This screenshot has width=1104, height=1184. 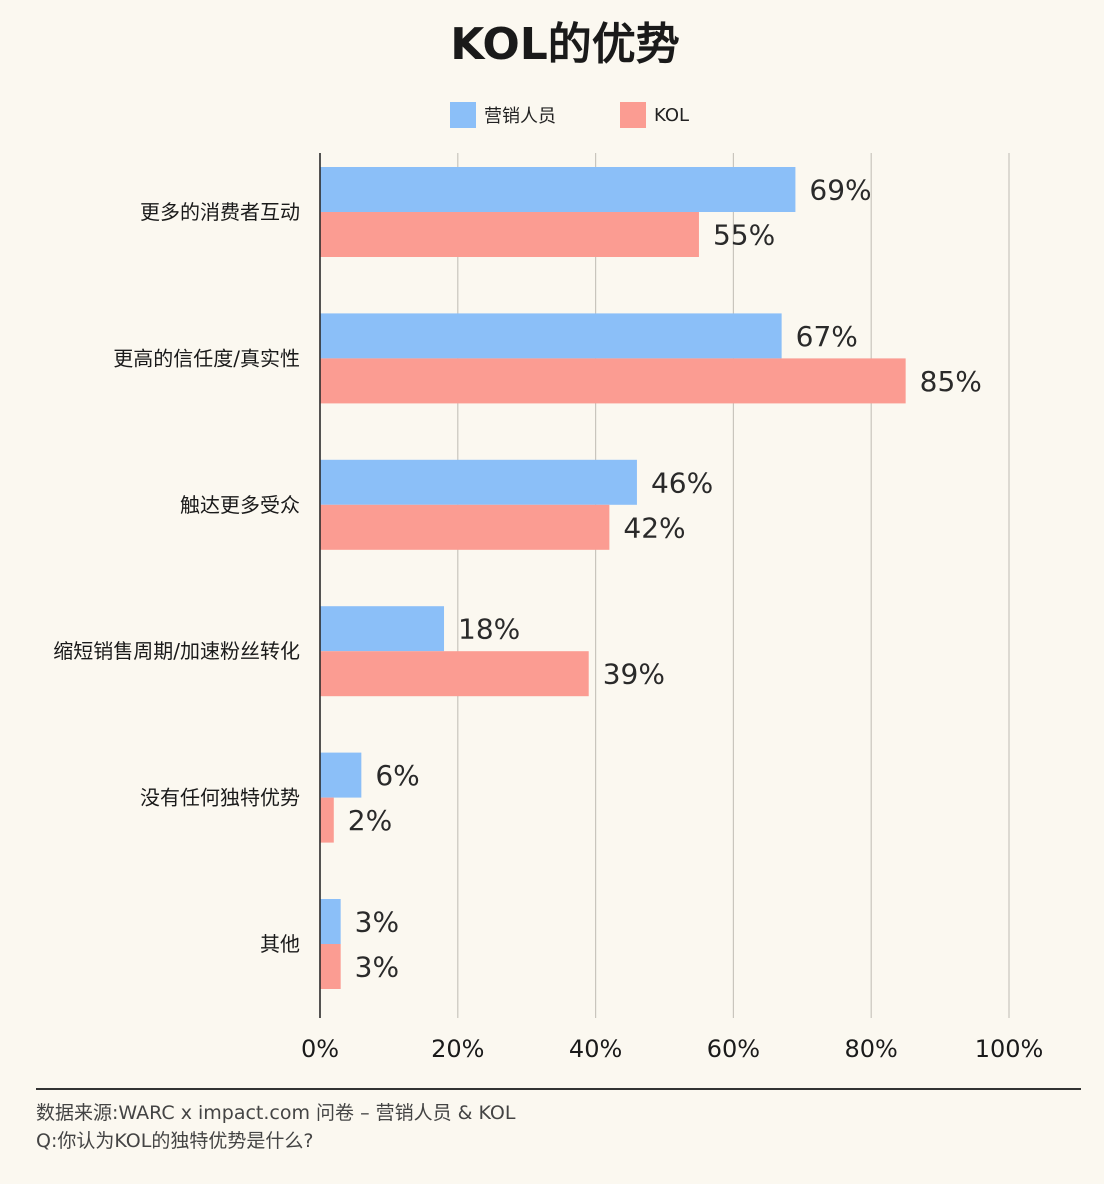 What do you see at coordinates (176, 651) in the screenshot?
I see `category-label-3: 缩短销售周期/加速粉丝转化` at bounding box center [176, 651].